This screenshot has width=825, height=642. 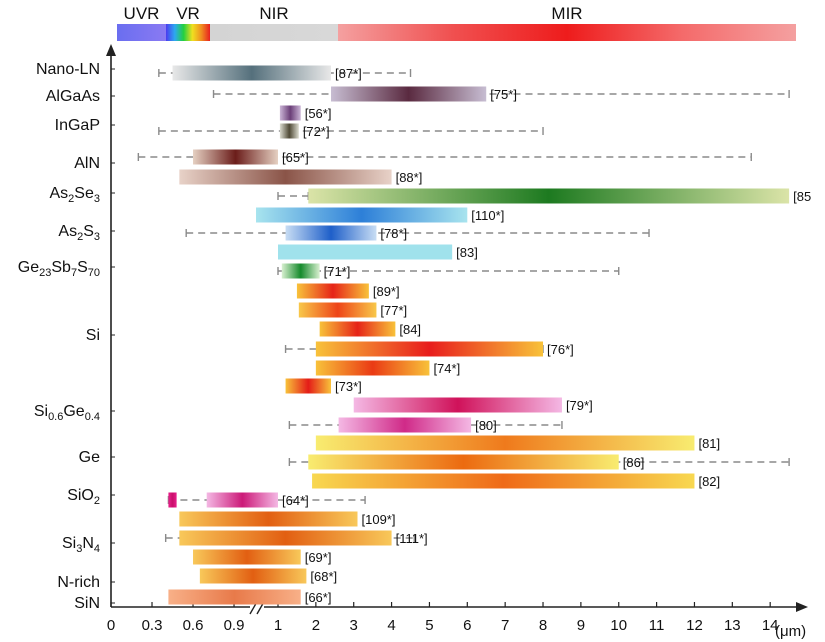 I want to click on material-label: SiN, so click(x=87, y=603).